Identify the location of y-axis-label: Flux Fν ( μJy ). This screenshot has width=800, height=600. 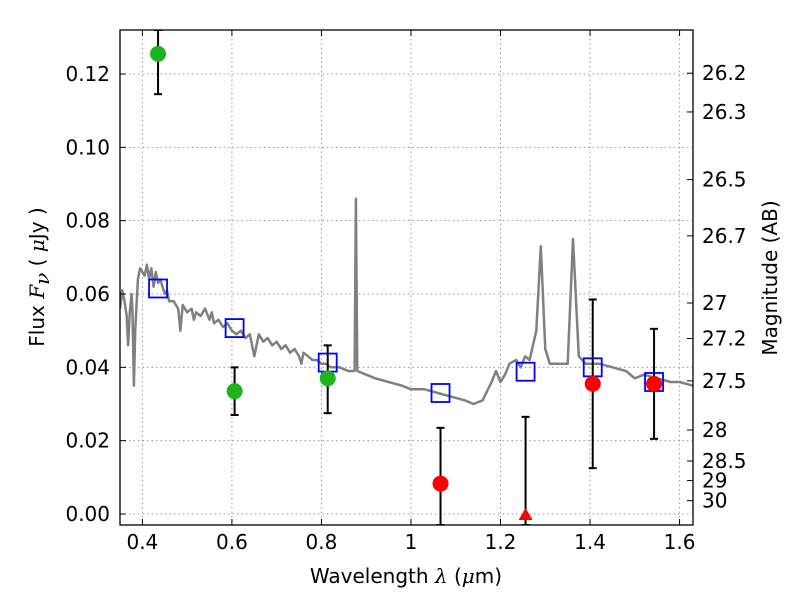
(39, 276).